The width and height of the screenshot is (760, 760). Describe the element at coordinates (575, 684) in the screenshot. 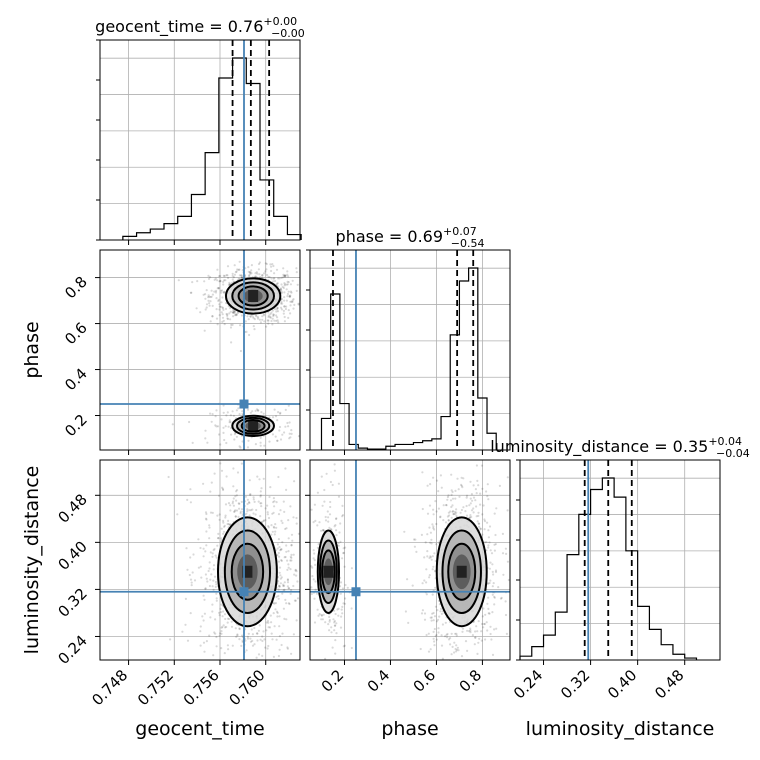

I see `x-tick-label: 0.32` at that location.